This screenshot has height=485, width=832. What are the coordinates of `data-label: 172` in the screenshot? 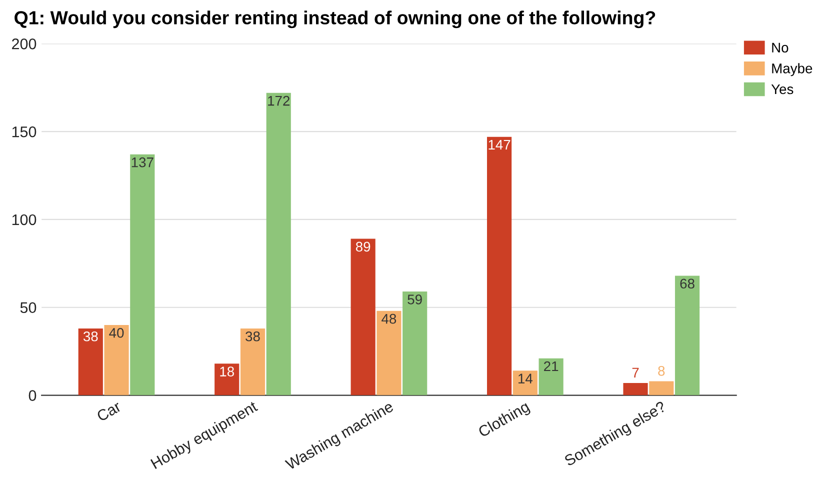 It's located at (279, 101).